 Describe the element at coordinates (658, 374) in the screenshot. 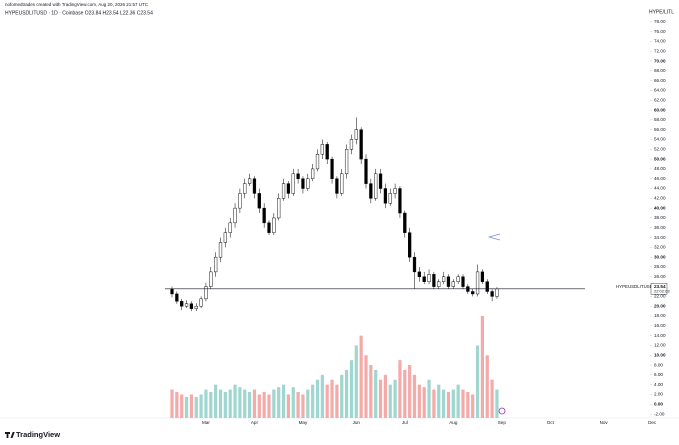

I see `y-tick-label: 6.00` at that location.